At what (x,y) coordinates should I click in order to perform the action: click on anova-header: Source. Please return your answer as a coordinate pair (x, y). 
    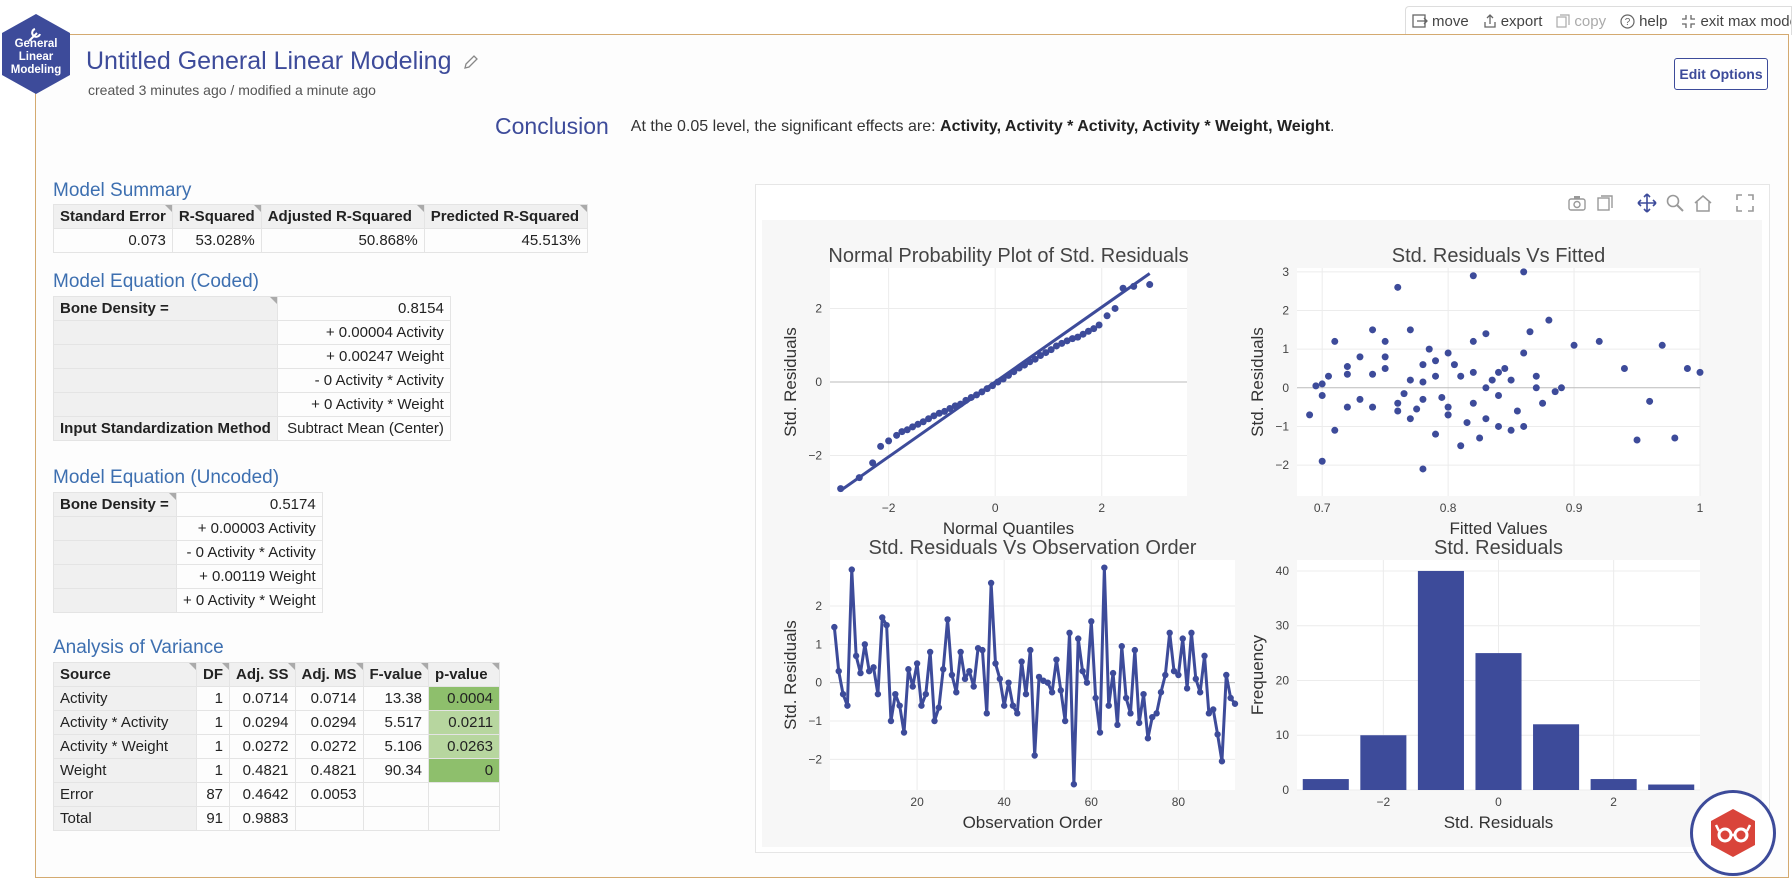
    Looking at the image, I should click on (125, 674).